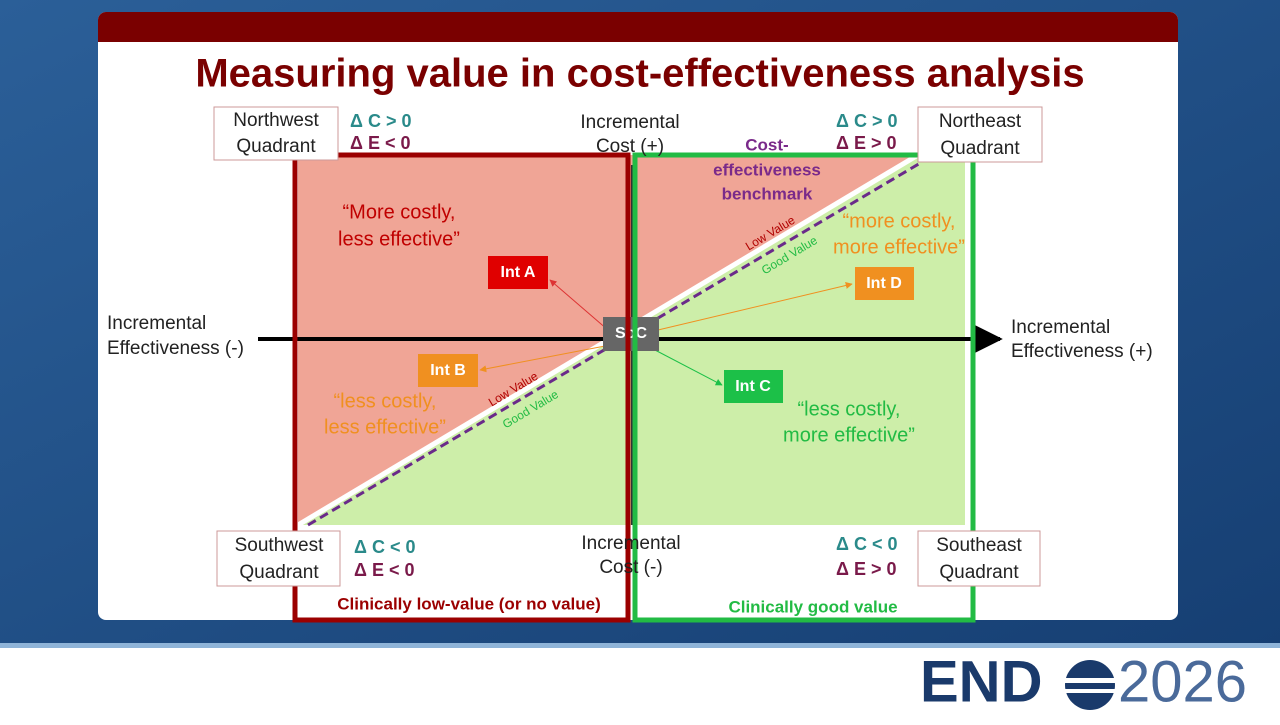 The height and width of the screenshot is (725, 1280). I want to click on axis-label: Effectiveness (-), so click(175, 348).